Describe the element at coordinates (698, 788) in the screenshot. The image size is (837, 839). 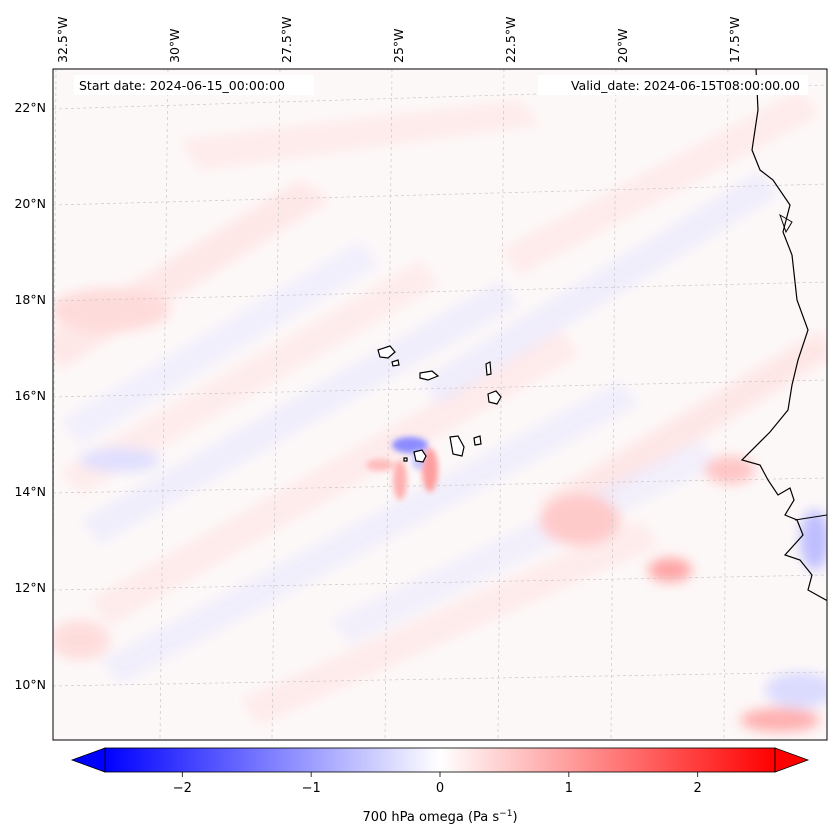
I see `colorbar-tick-label: 2` at that location.